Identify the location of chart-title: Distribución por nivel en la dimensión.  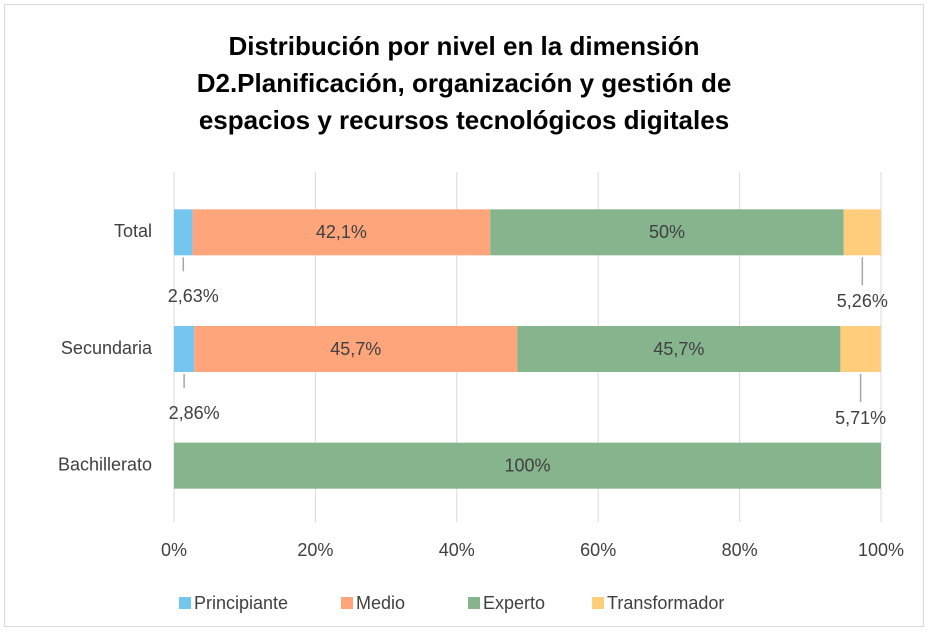
(464, 46).